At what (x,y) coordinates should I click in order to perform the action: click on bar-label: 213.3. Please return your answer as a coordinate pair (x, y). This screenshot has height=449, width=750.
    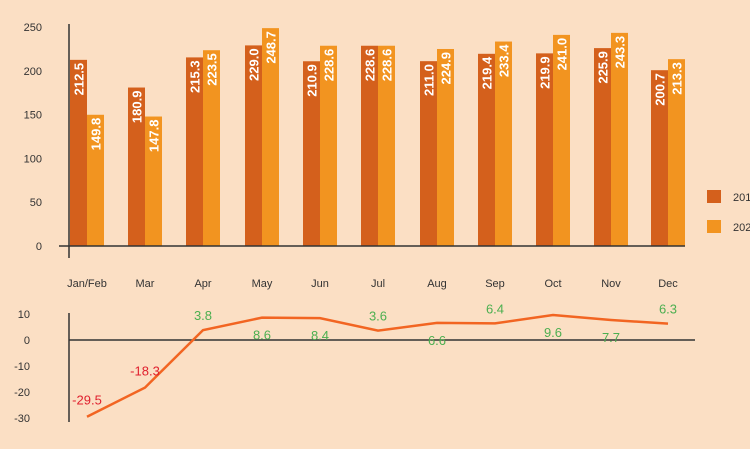
    Looking at the image, I should click on (677, 78).